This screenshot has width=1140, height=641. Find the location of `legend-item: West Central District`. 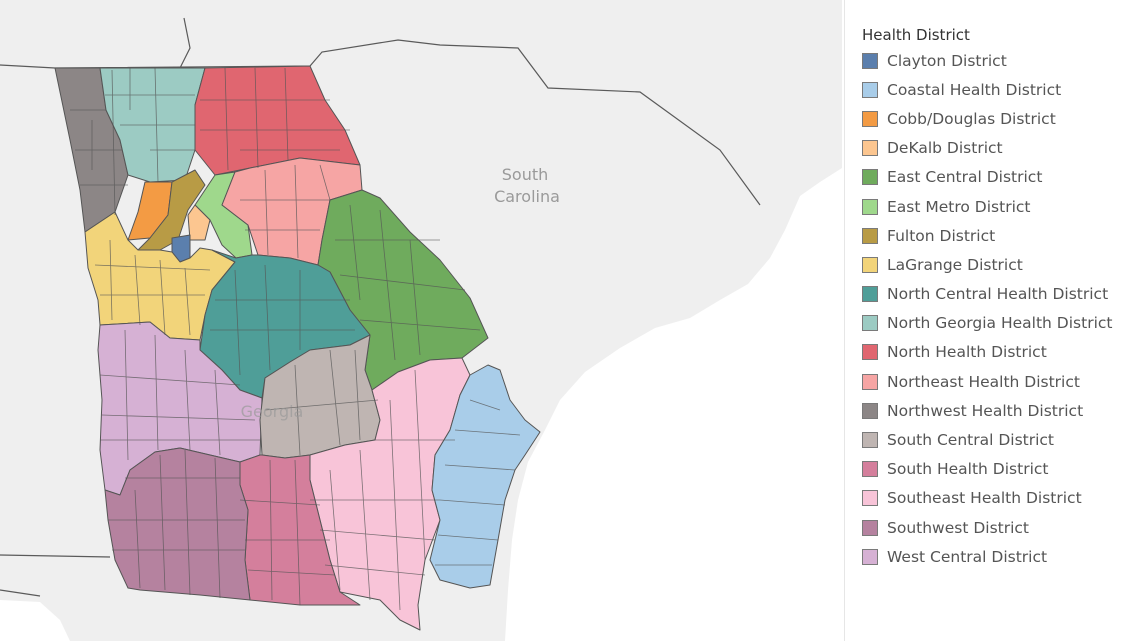

legend-item: West Central District is located at coordinates (1000, 556).